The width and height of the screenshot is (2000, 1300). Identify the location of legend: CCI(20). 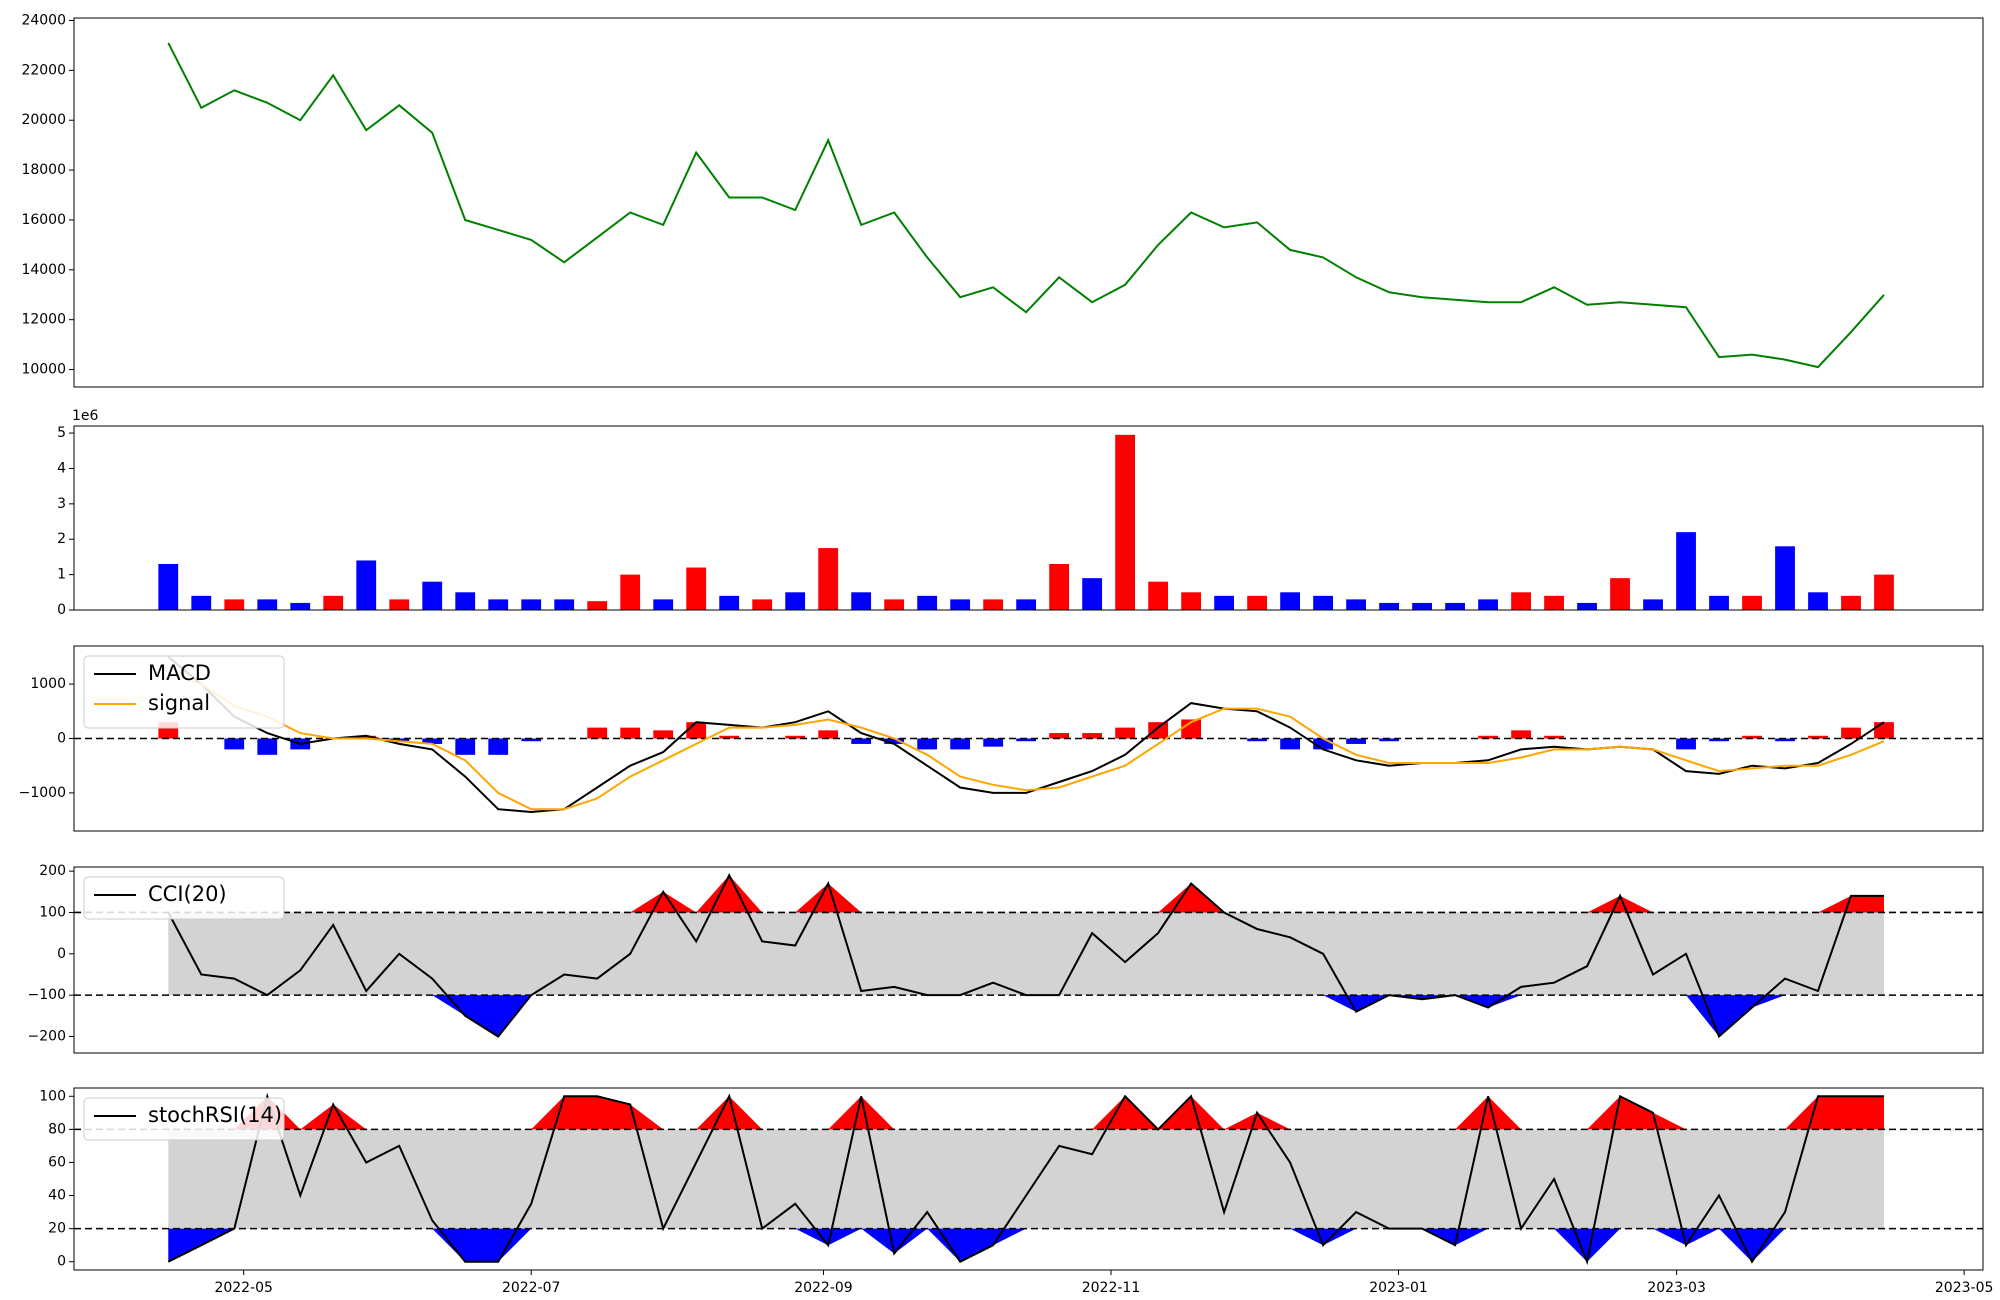
(184, 898).